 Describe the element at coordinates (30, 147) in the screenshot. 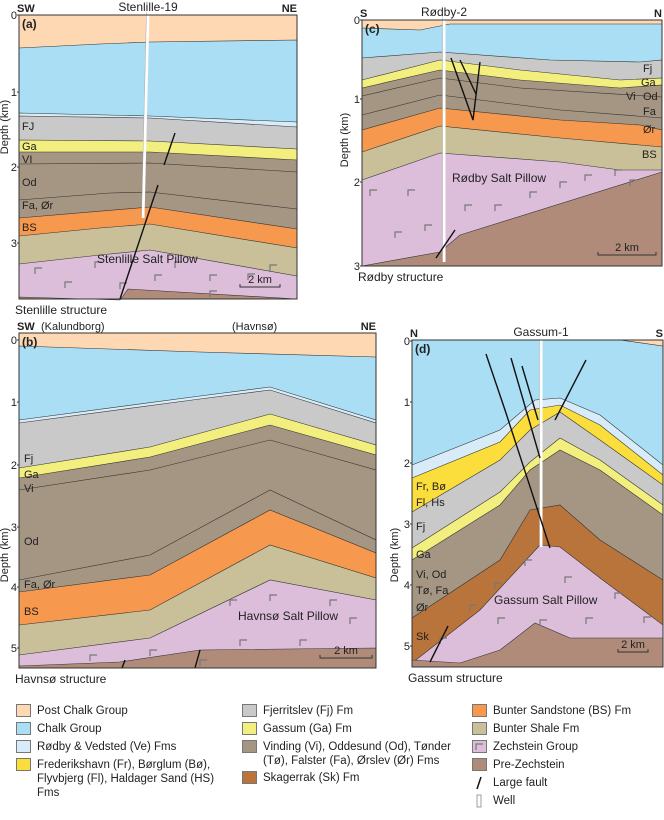

I see `formation-label: Ga` at that location.